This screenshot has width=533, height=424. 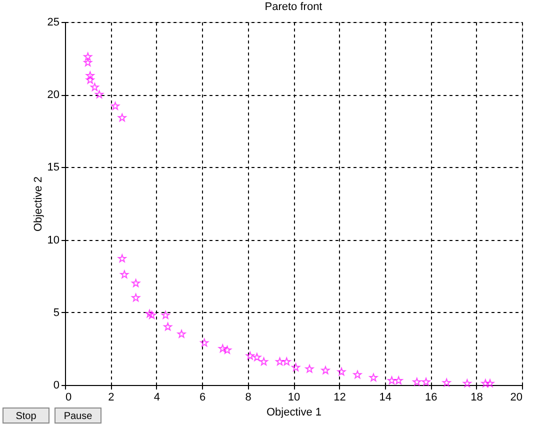 What do you see at coordinates (78, 416) in the screenshot?
I see `text: Pause` at bounding box center [78, 416].